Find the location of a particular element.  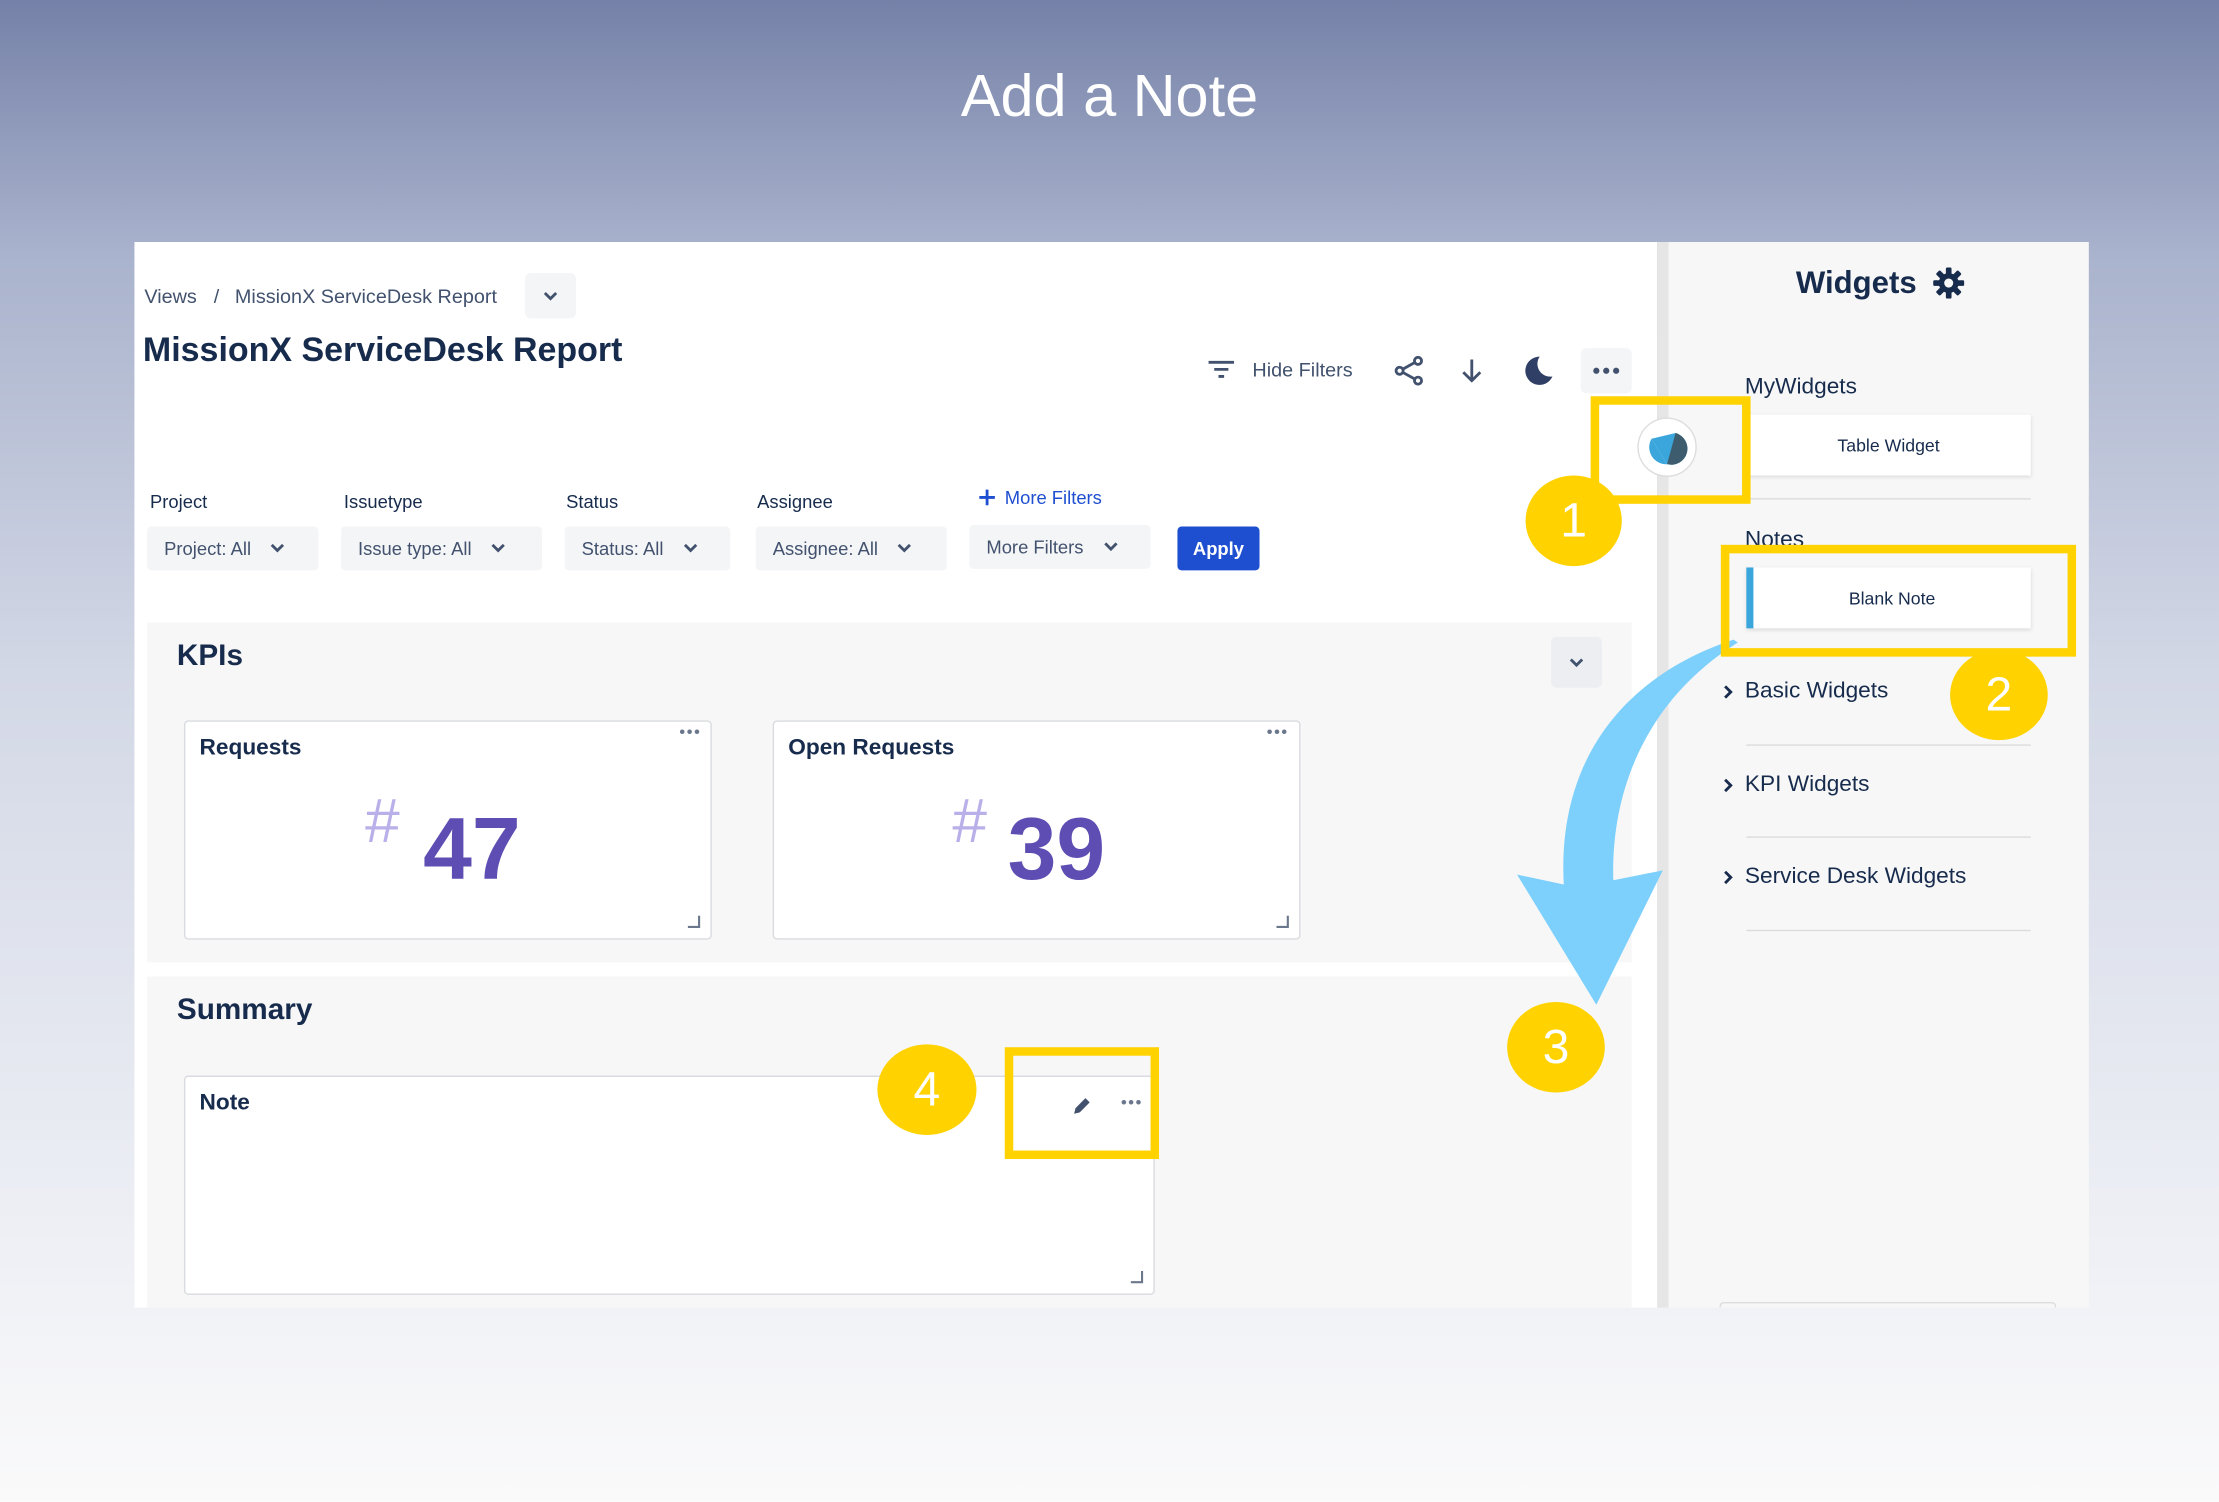

filter-label-project: Project is located at coordinates (179, 502).